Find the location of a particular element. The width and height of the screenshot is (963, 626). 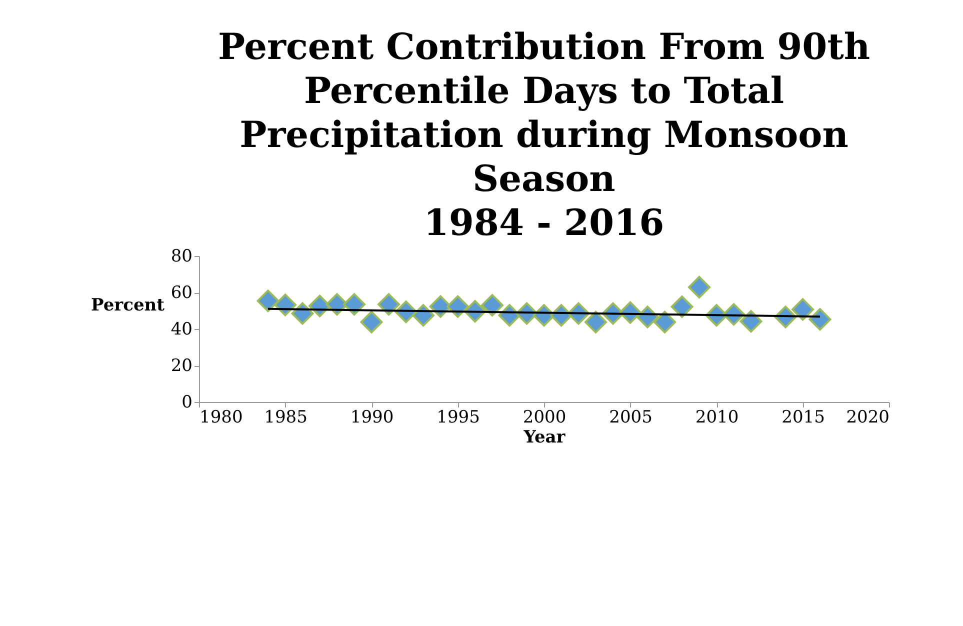

x-tick-label: 2010 is located at coordinates (717, 418).